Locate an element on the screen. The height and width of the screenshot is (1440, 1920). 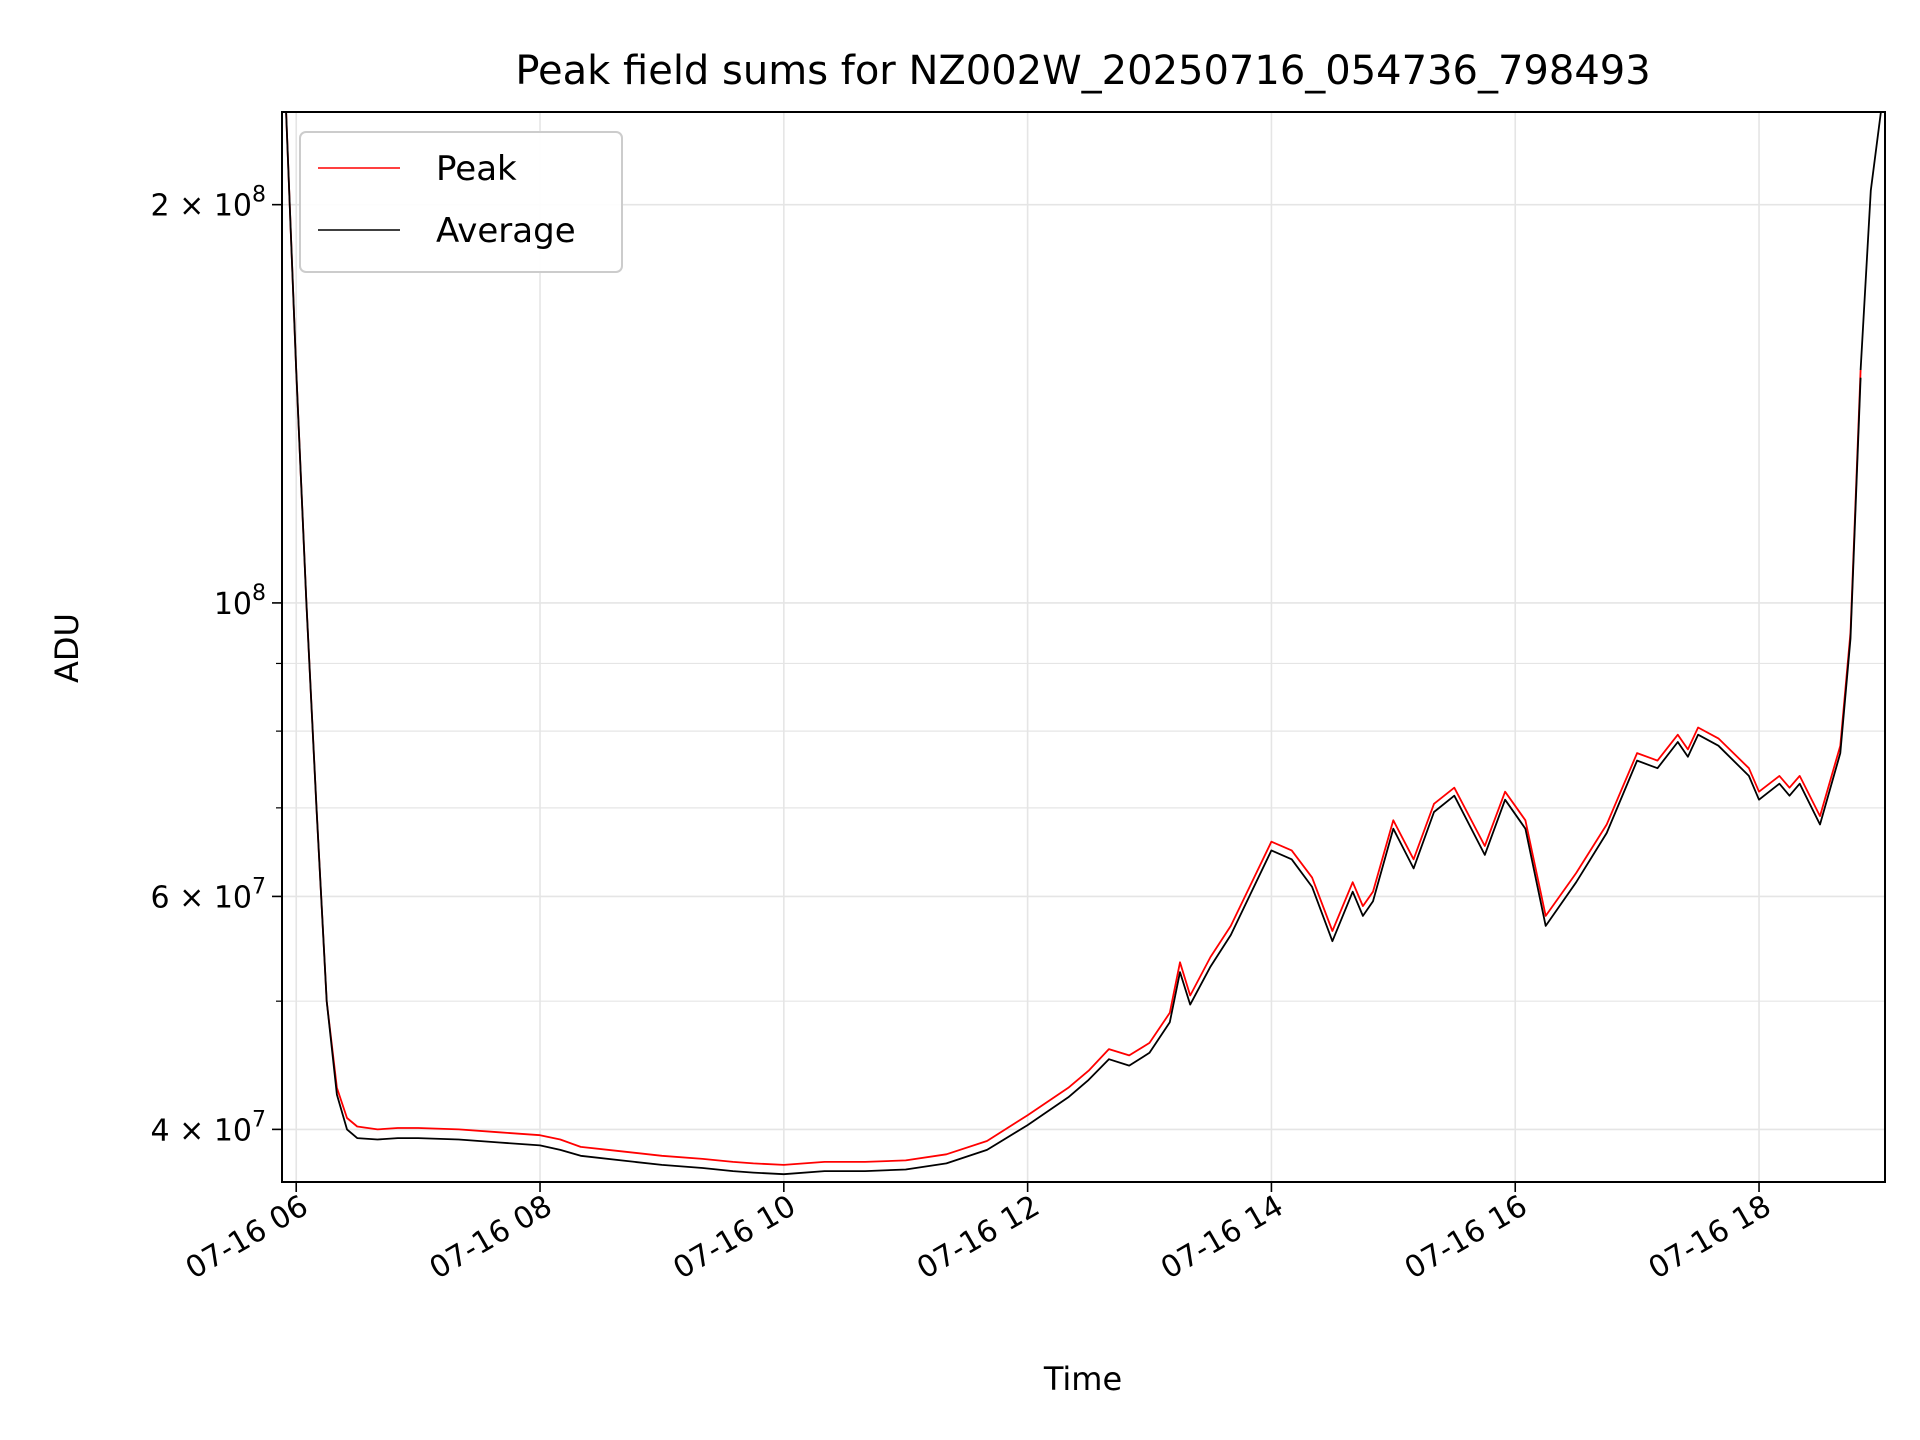
y-tick-label: 2 × 10⁸ is located at coordinates (209, 203).